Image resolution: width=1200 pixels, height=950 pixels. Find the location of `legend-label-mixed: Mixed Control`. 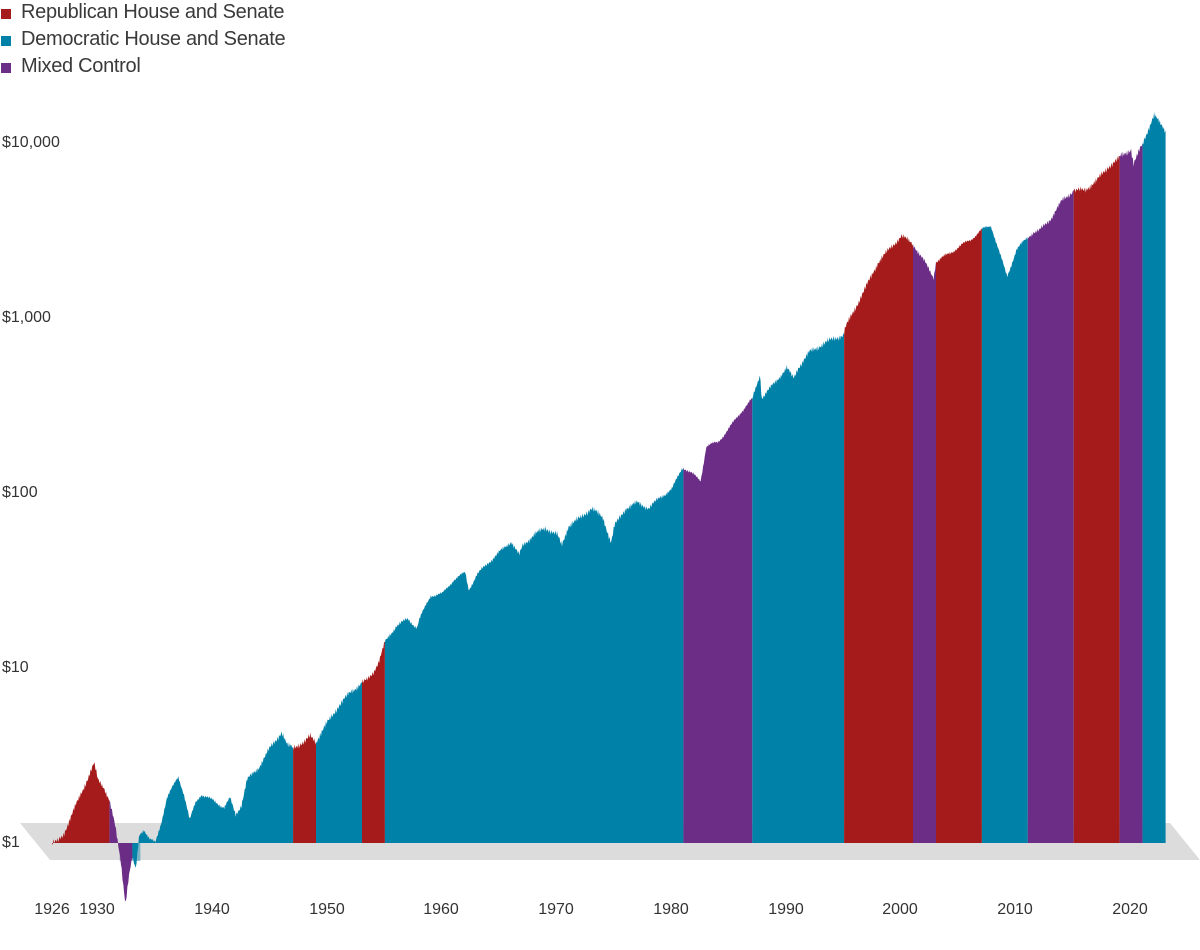

legend-label-mixed: Mixed Control is located at coordinates (81, 66).